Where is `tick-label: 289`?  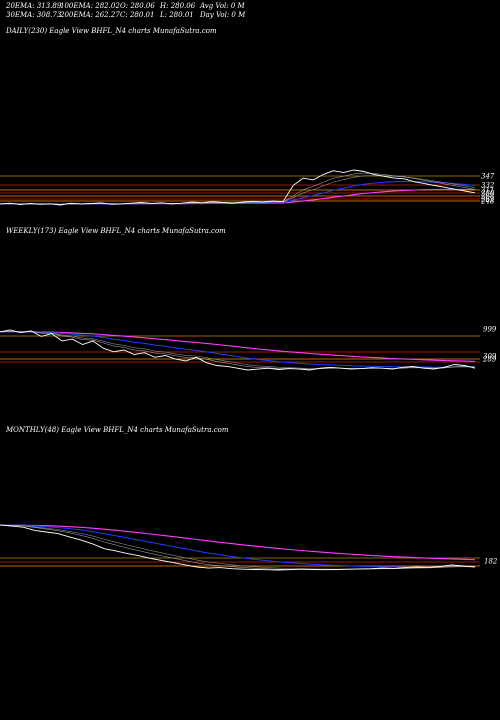 tick-label: 289 is located at coordinates (489, 360).